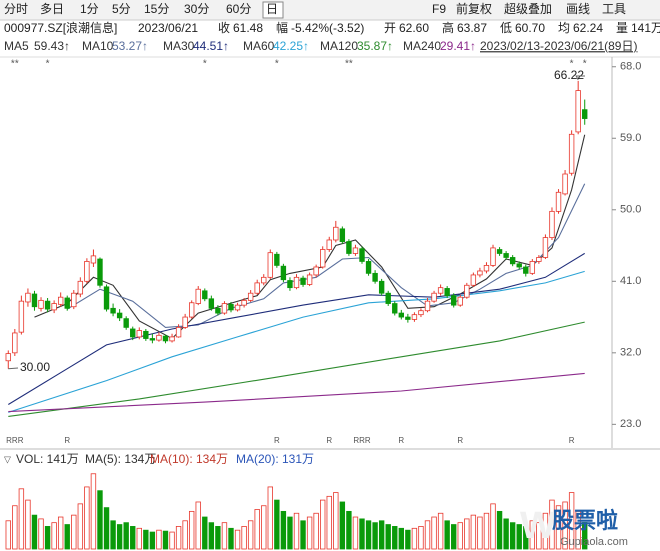  I want to click on quote-date: 2023/06/21, so click(168, 28).